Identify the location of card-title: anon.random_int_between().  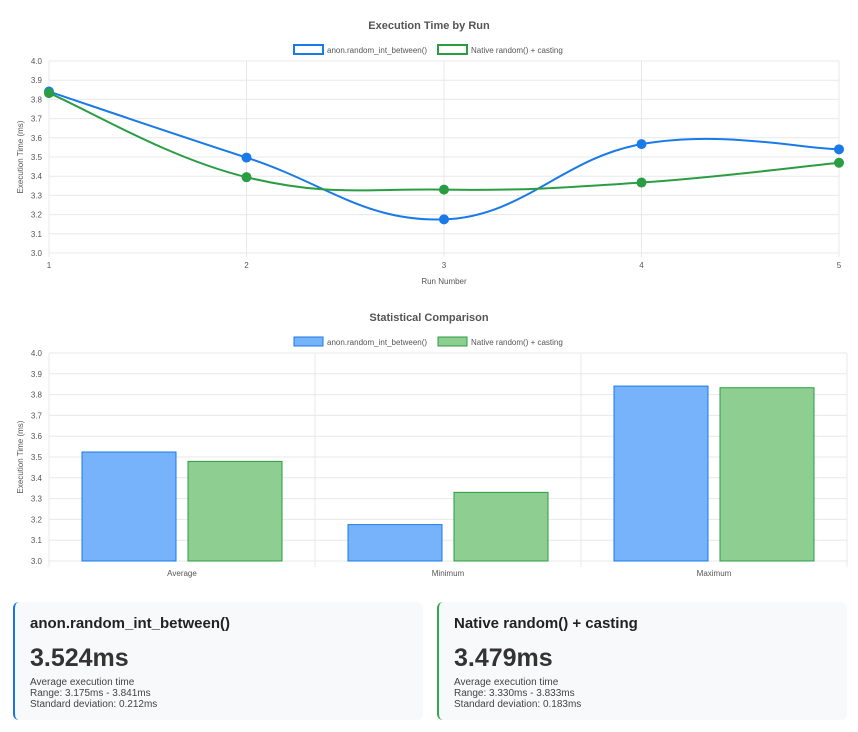
(130, 623).